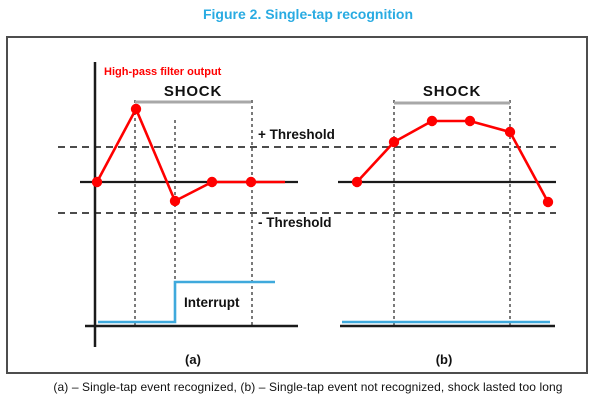  I want to click on hp-filter-output-b, so click(453, 161).